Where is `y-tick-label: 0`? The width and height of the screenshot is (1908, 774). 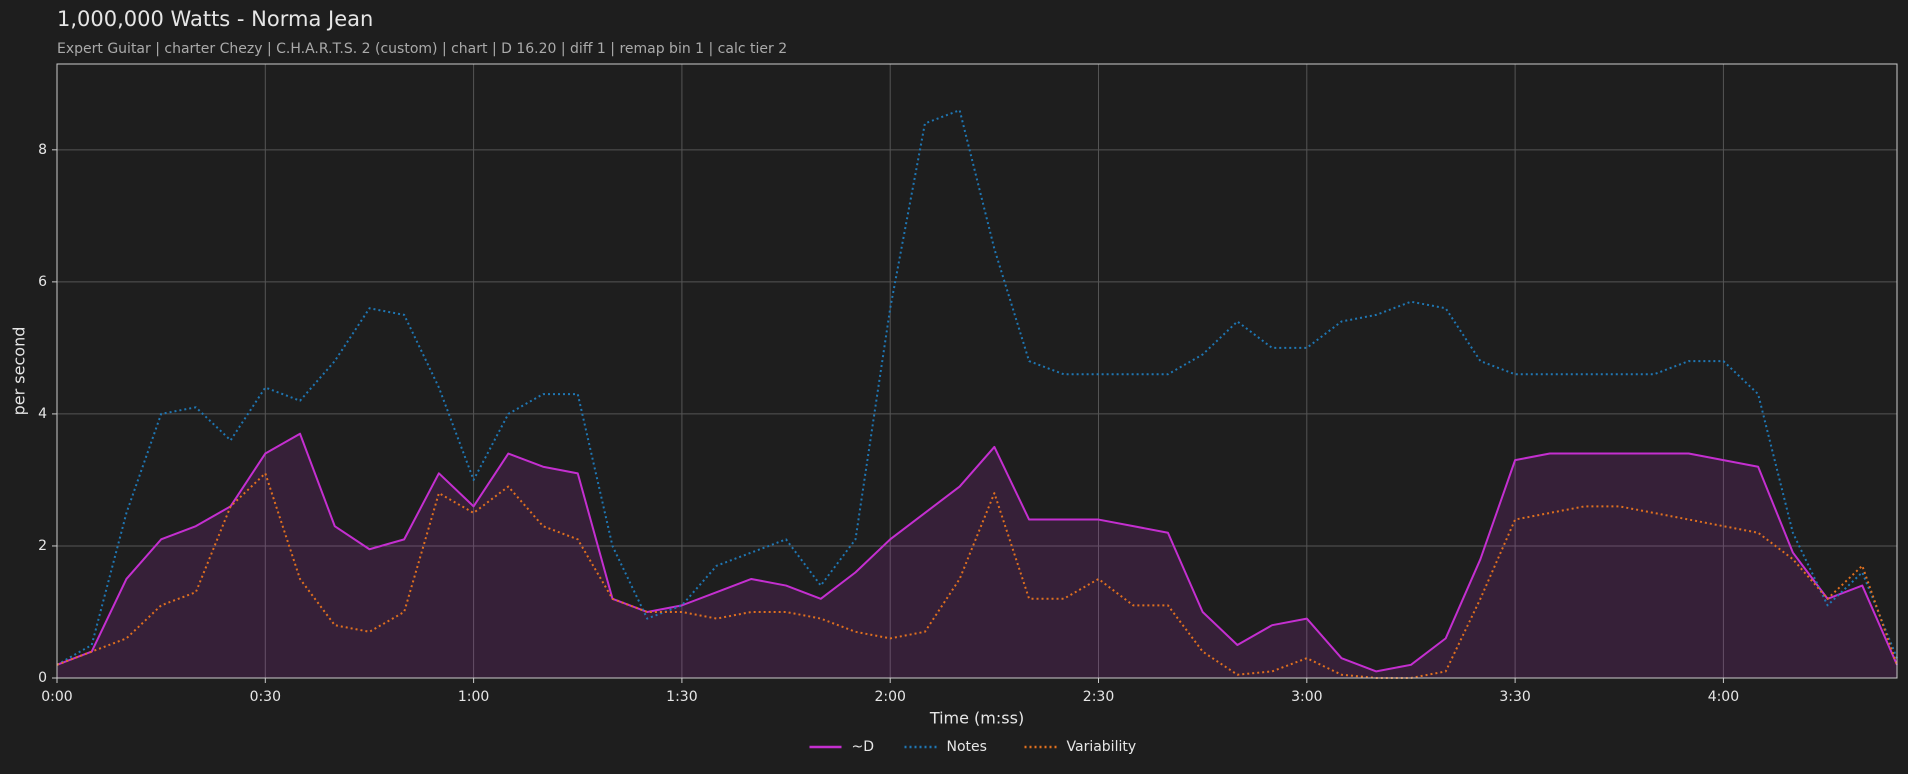
y-tick-label: 0 is located at coordinates (42, 678).